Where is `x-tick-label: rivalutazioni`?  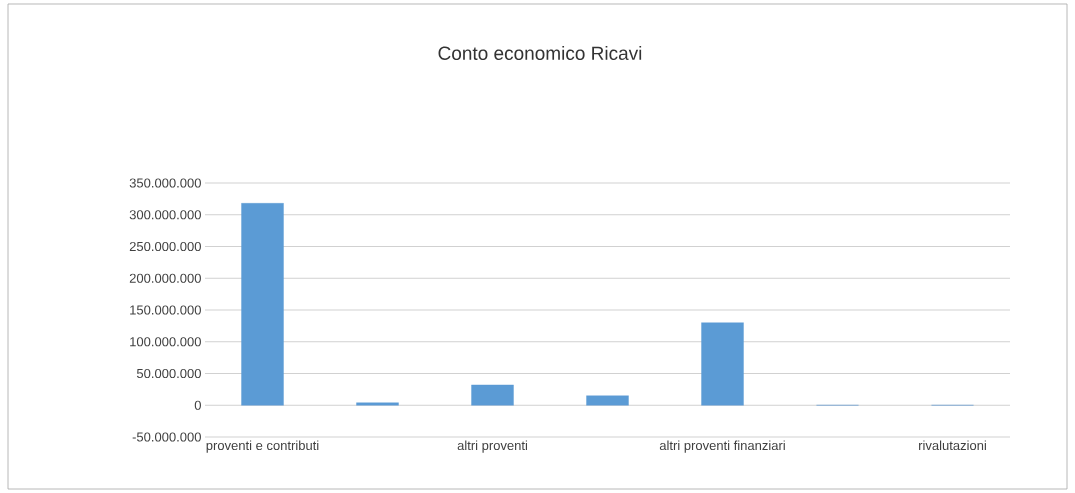 x-tick-label: rivalutazioni is located at coordinates (952, 445).